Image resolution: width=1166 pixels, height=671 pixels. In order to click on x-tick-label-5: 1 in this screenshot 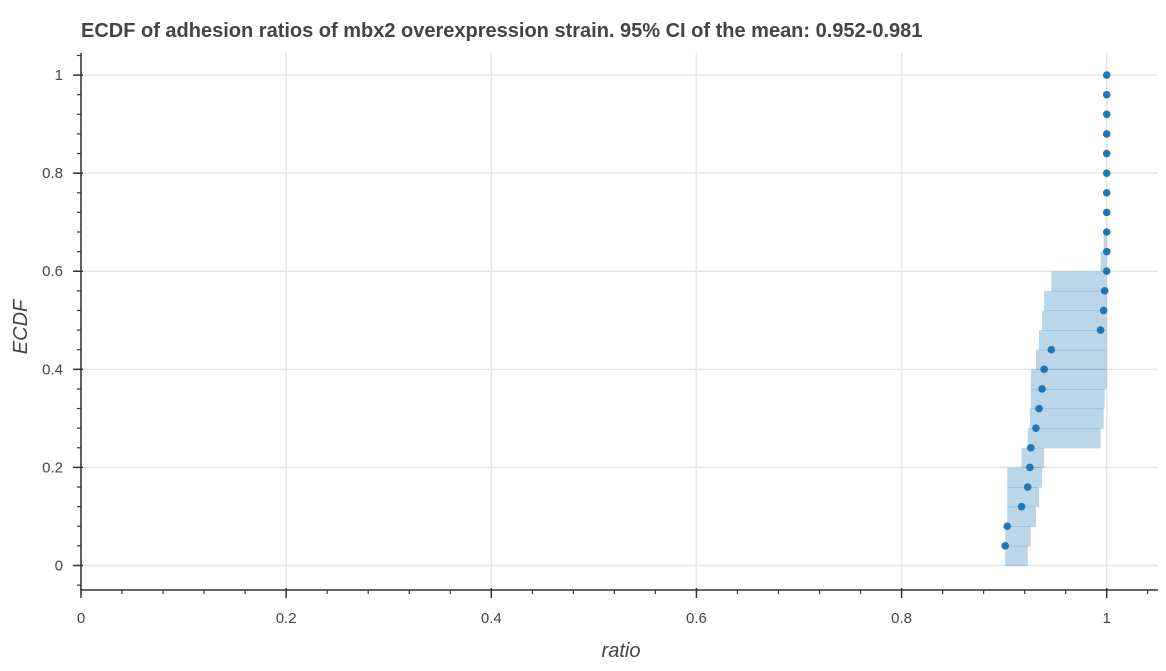, I will do `click(1107, 618)`.